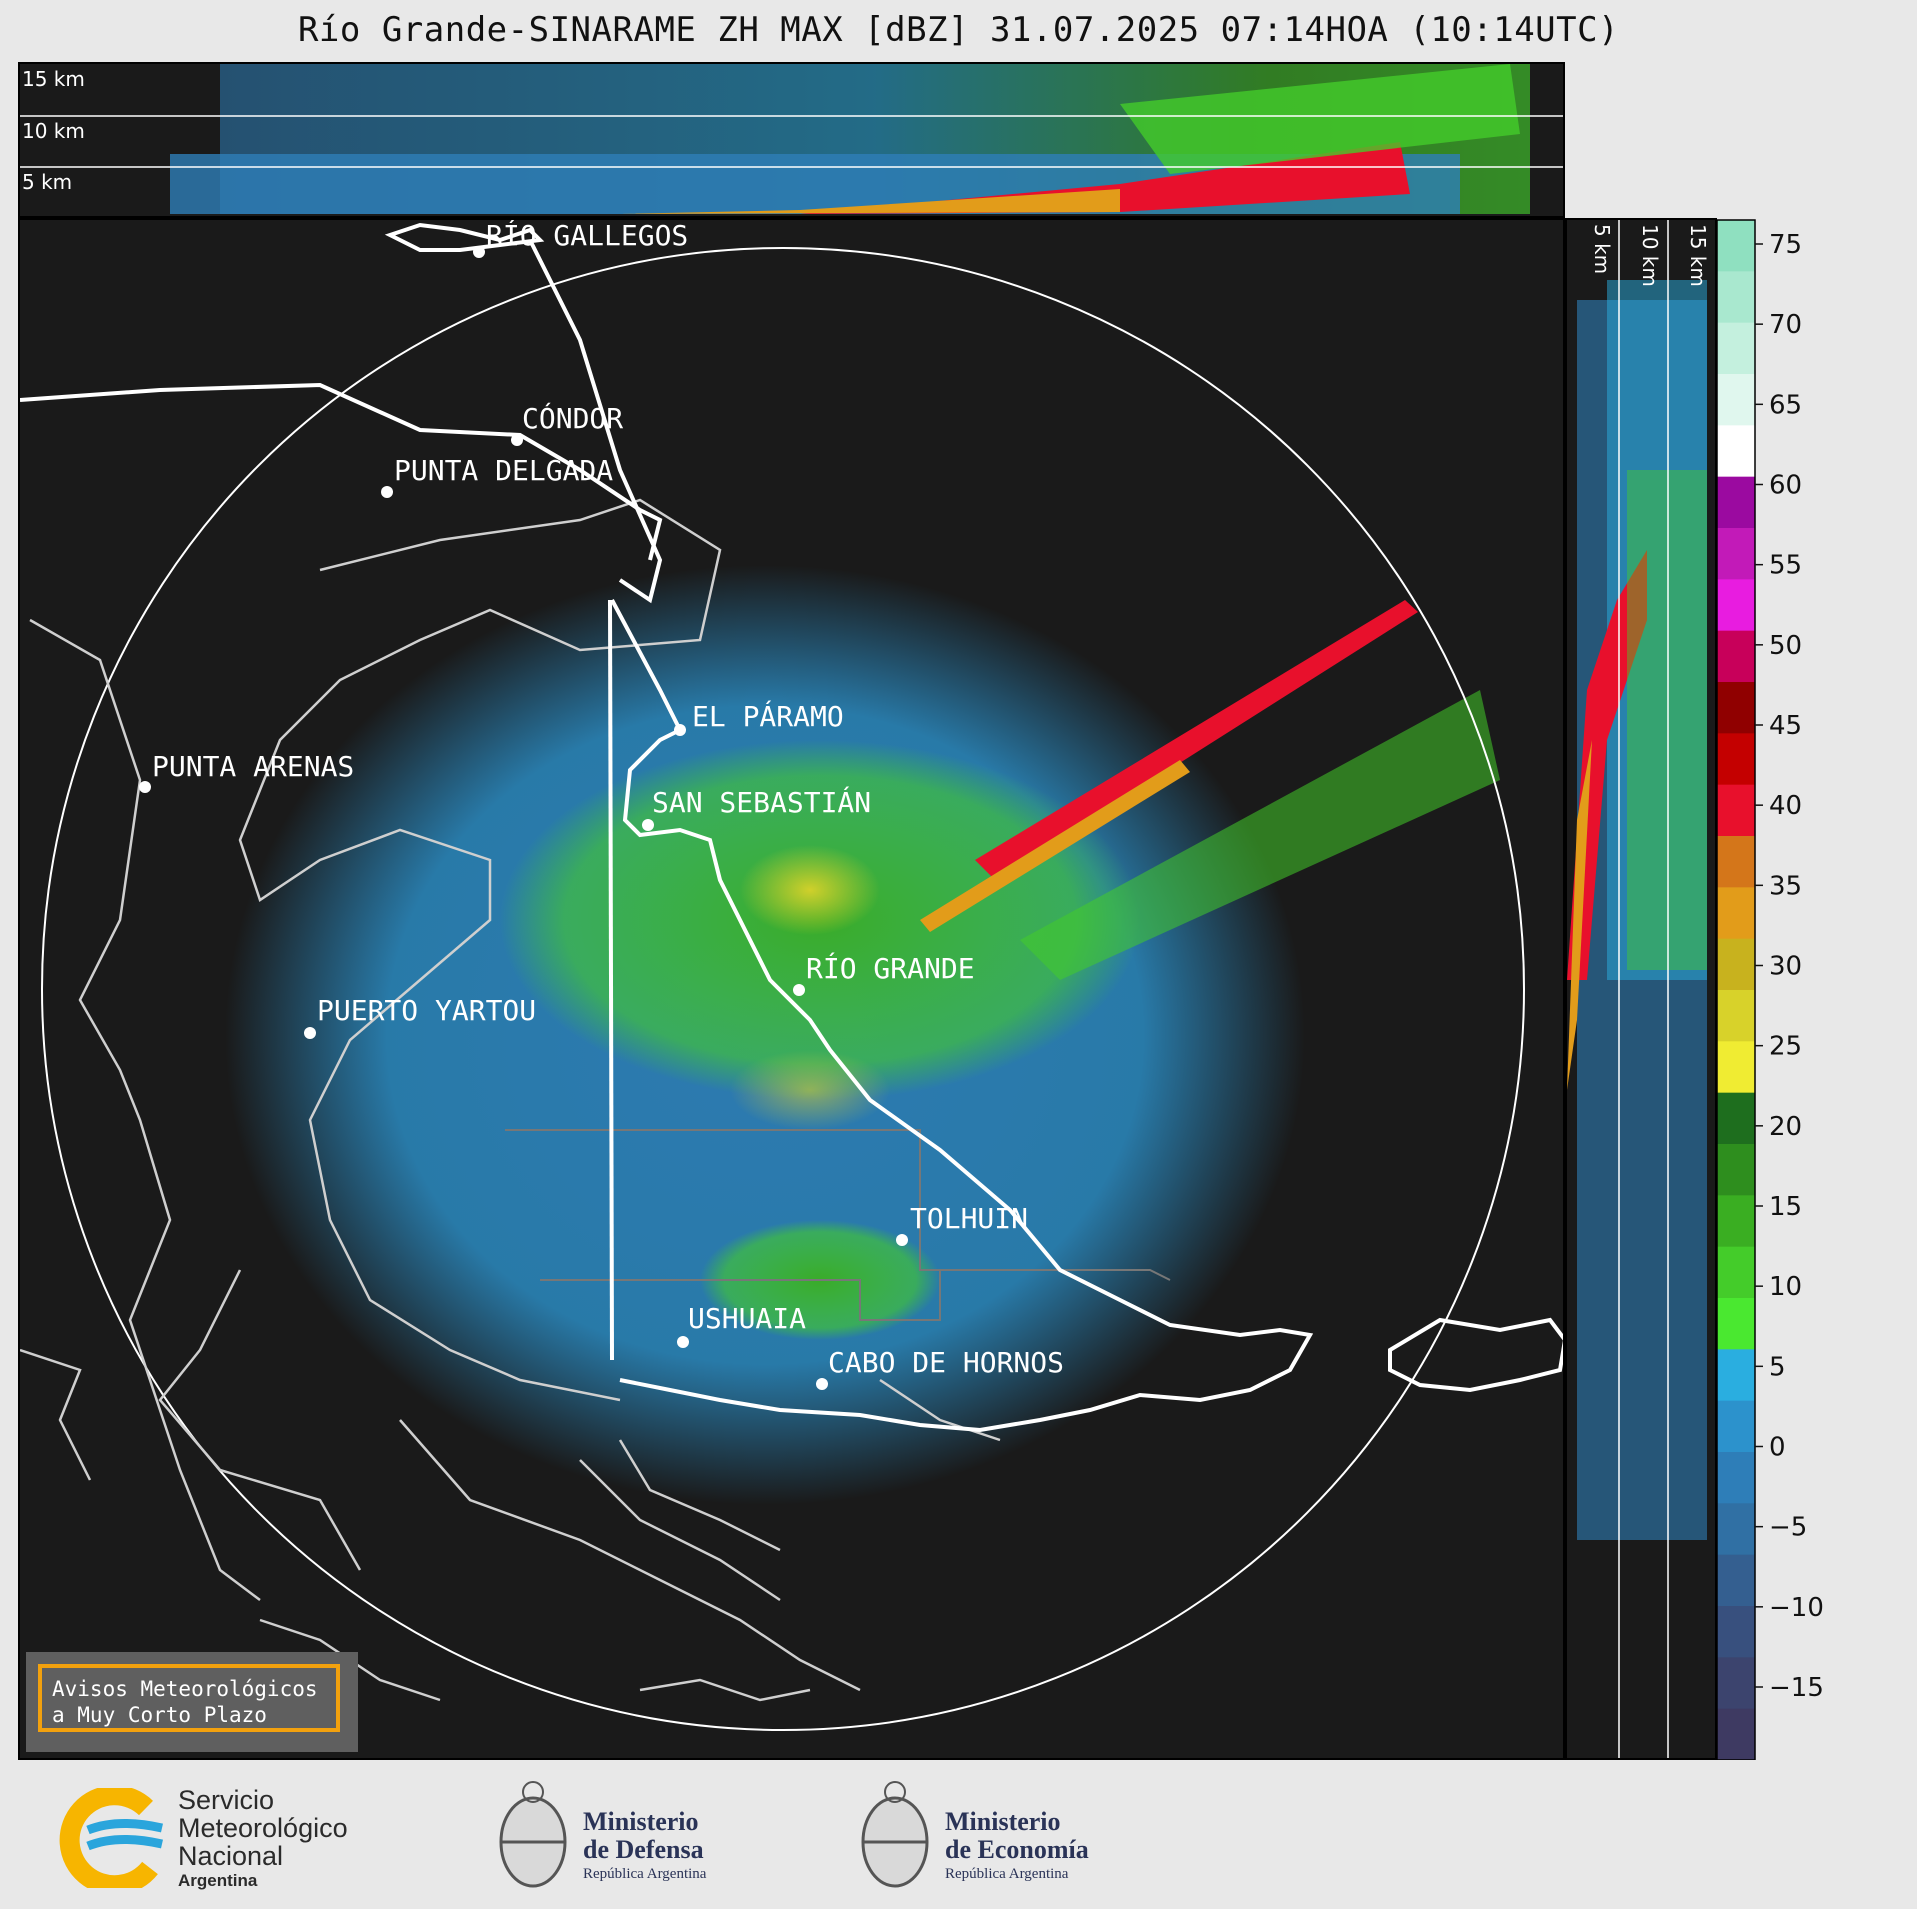 This screenshot has height=1909, width=1917. Describe the element at coordinates (310, 1033) in the screenshot. I see `marker-puerto-yartou` at that location.